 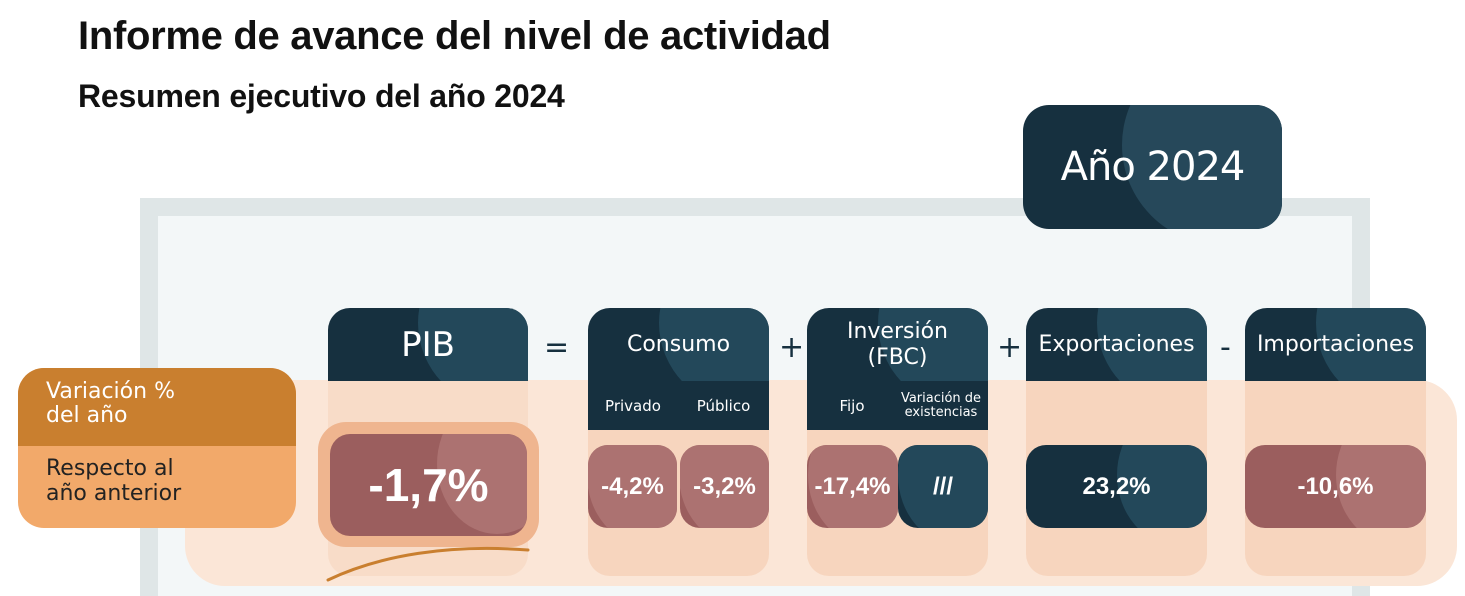 What do you see at coordinates (723, 405) in the screenshot?
I see `subheader-publico: Público` at bounding box center [723, 405].